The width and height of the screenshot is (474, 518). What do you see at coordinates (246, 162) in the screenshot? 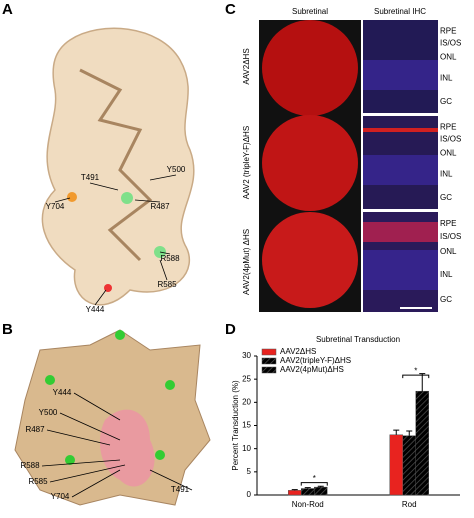
I see `row-label: AAV2 (tripleY-F)ΔHS` at bounding box center [246, 162].